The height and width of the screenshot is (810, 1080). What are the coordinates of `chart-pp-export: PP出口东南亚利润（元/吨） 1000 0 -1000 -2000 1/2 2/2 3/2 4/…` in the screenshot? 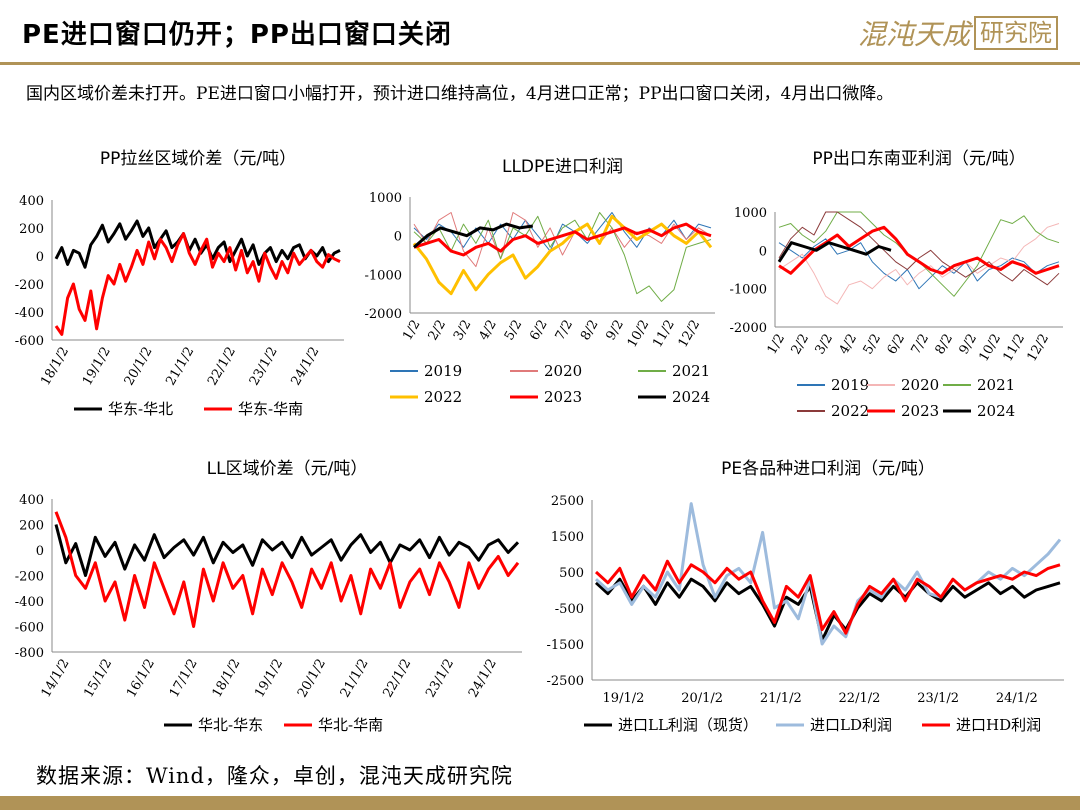 It's located at (900, 289).